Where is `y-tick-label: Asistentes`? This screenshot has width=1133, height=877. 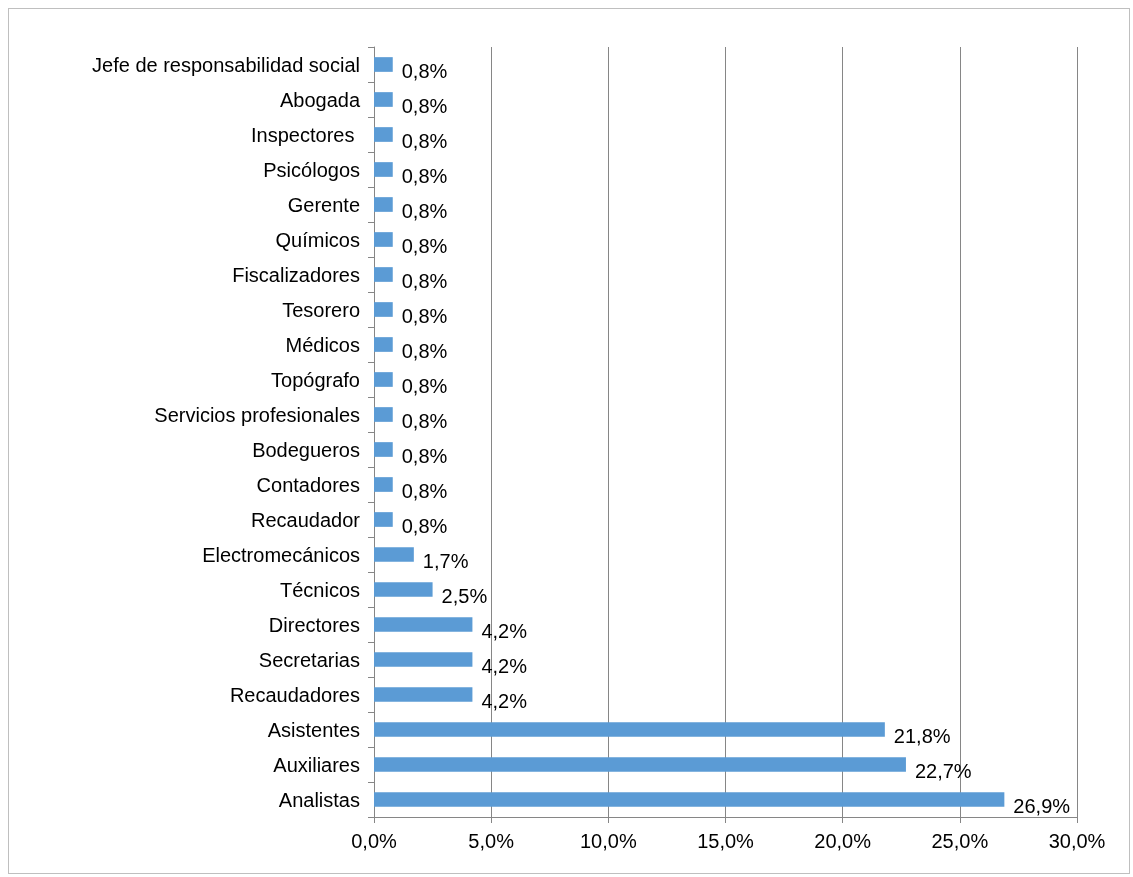 y-tick-label: Asistentes is located at coordinates (313, 729).